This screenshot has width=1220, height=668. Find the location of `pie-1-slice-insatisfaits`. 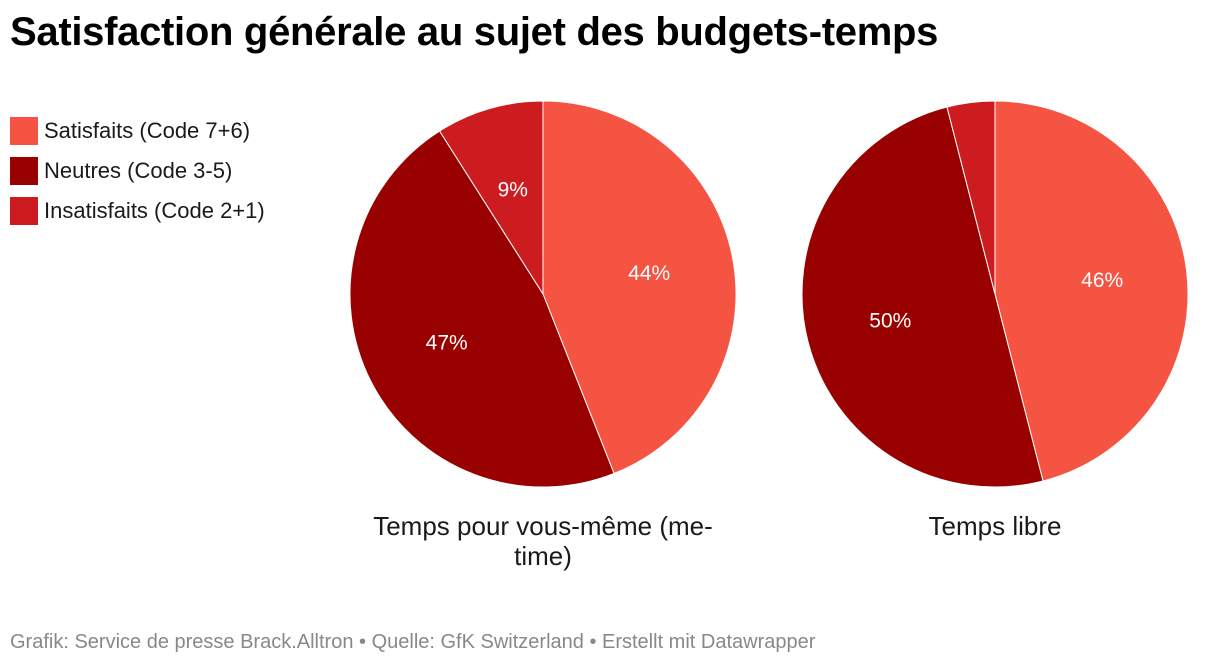

pie-1-slice-insatisfaits is located at coordinates (491, 198).